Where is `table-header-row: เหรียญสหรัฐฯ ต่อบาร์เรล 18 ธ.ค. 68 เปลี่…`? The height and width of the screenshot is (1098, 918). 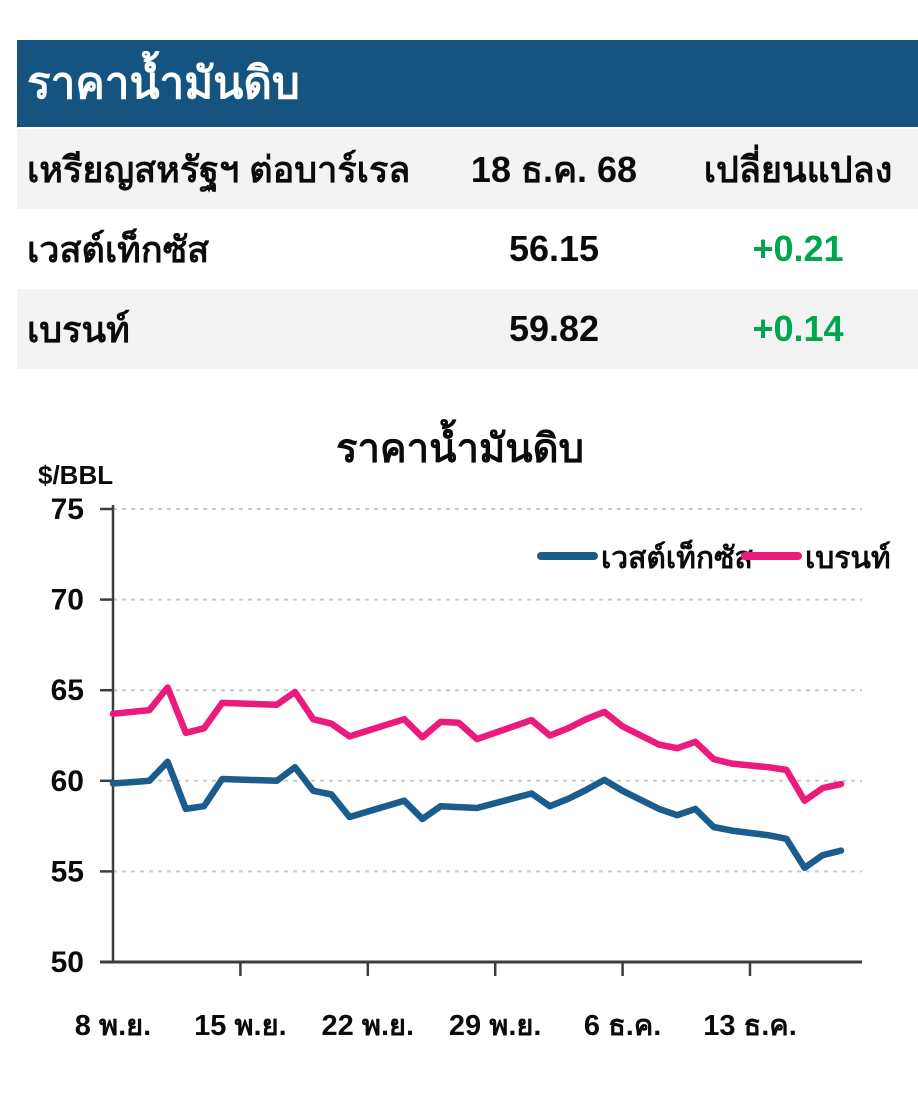
table-header-row: เหรียญสหรัฐฯ ต่อบาร์เรล 18 ธ.ค. 68 เปลี่… is located at coordinates (467, 169).